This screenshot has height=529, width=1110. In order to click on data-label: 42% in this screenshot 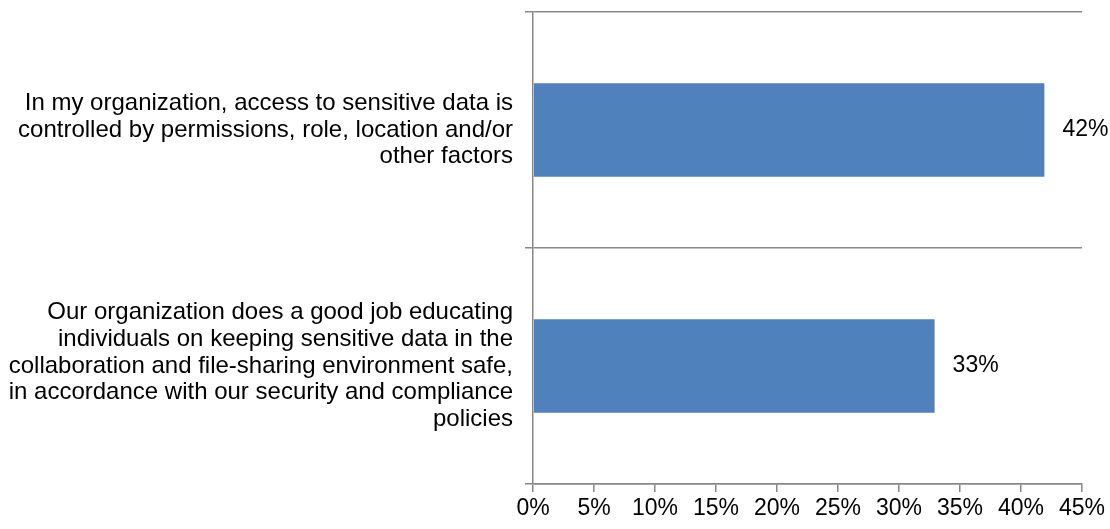, I will do `click(1085, 128)`.